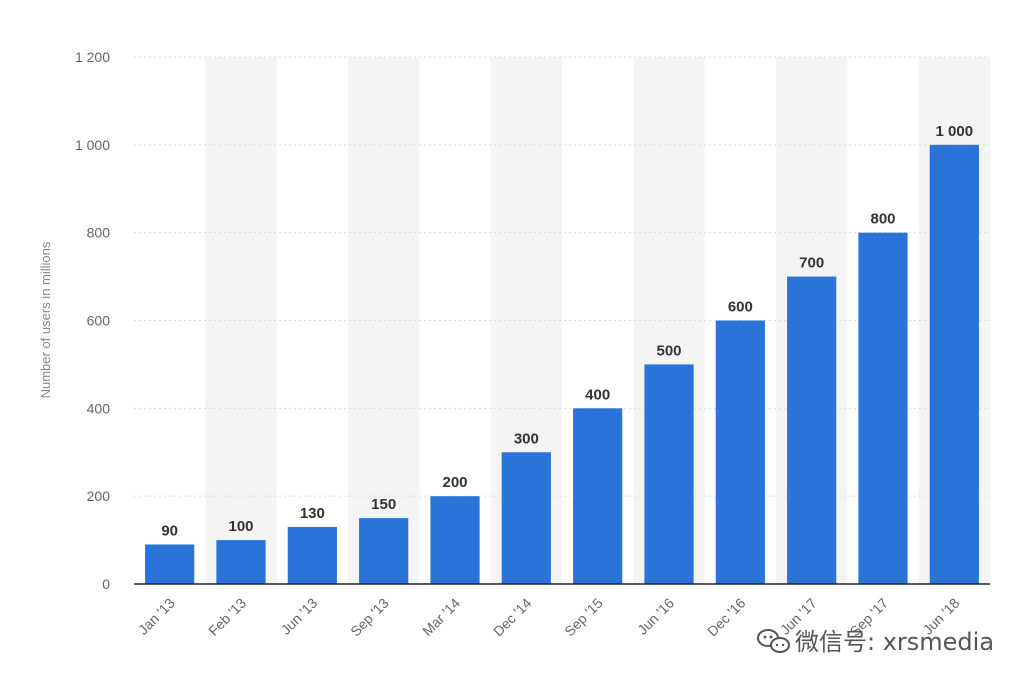 This screenshot has width=1028, height=687. What do you see at coordinates (45, 319) in the screenshot?
I see `y-axis-label: Number of users in millions` at bounding box center [45, 319].